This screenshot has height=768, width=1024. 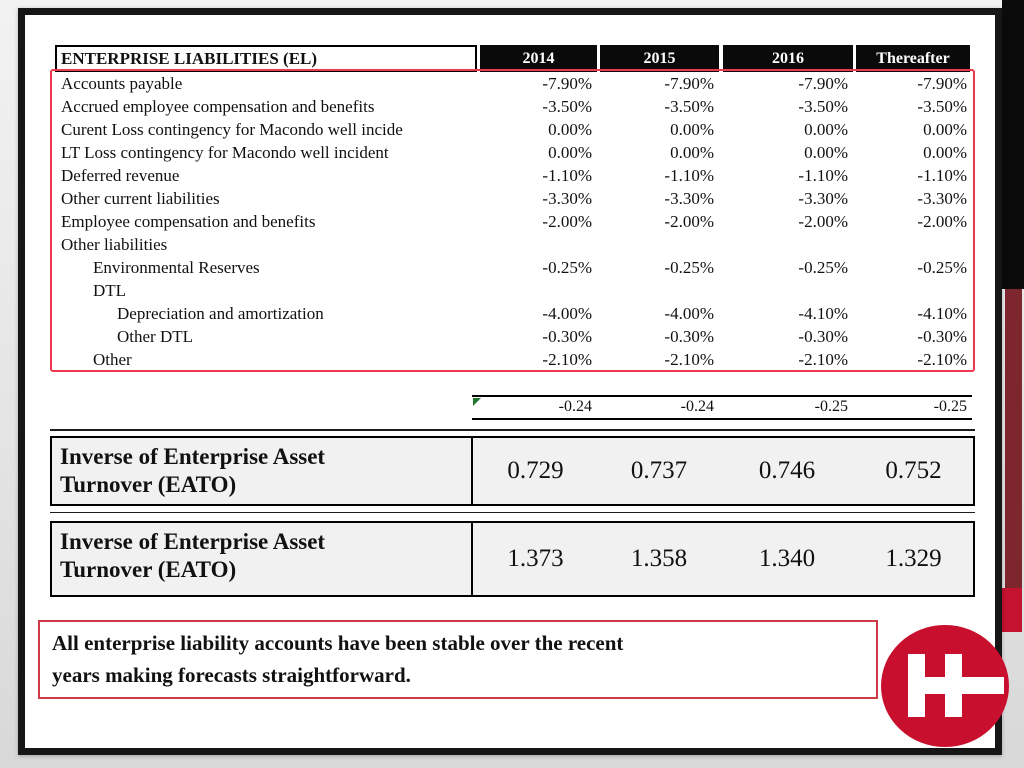 I want to click on row-label: Environmental Reserves, so click(x=176, y=267).